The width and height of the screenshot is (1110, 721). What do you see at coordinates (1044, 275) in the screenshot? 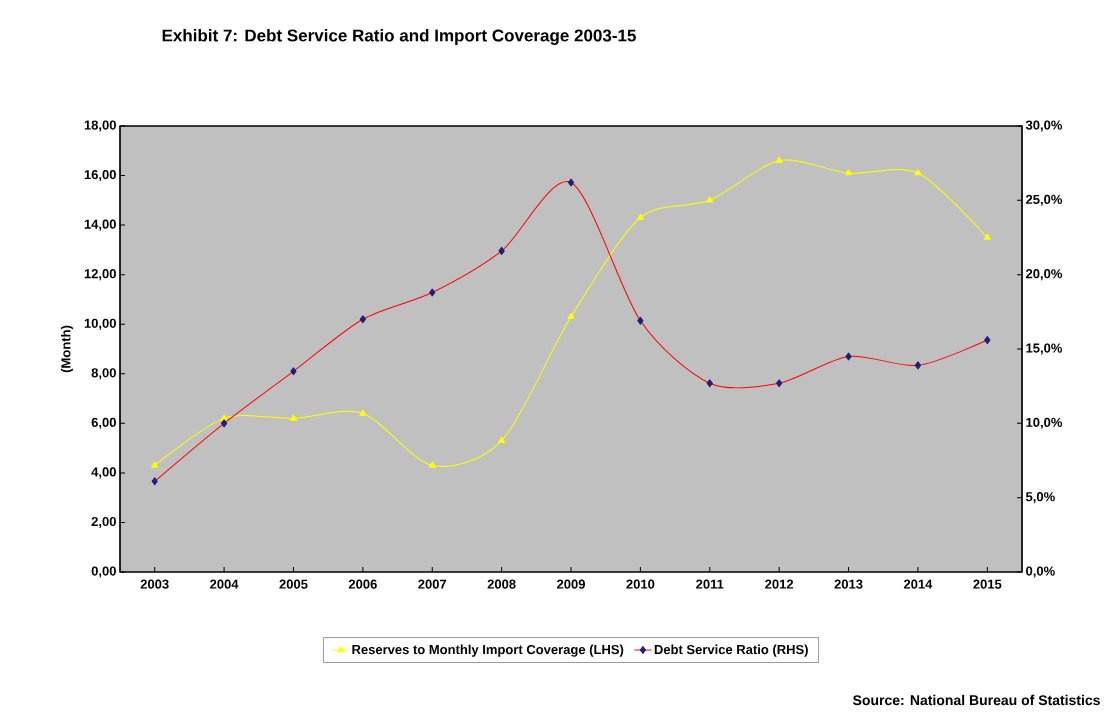
I see `y2-tick-label: 20,0%` at bounding box center [1044, 275].